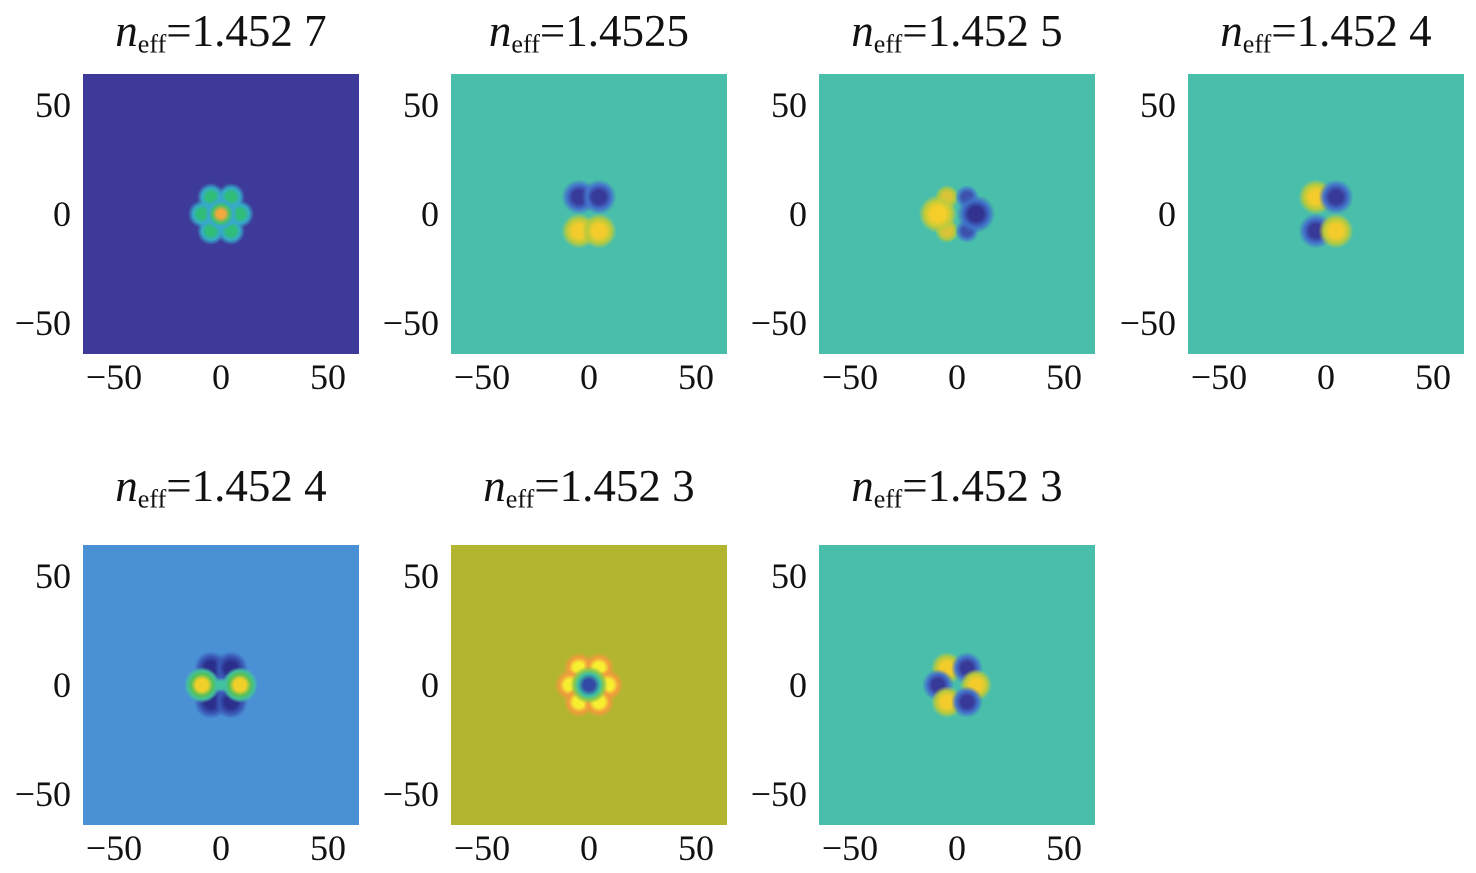  I want to click on subplot-7: neff=1.452 3 50 0 −50 −50 0 50, so click(923, 664).